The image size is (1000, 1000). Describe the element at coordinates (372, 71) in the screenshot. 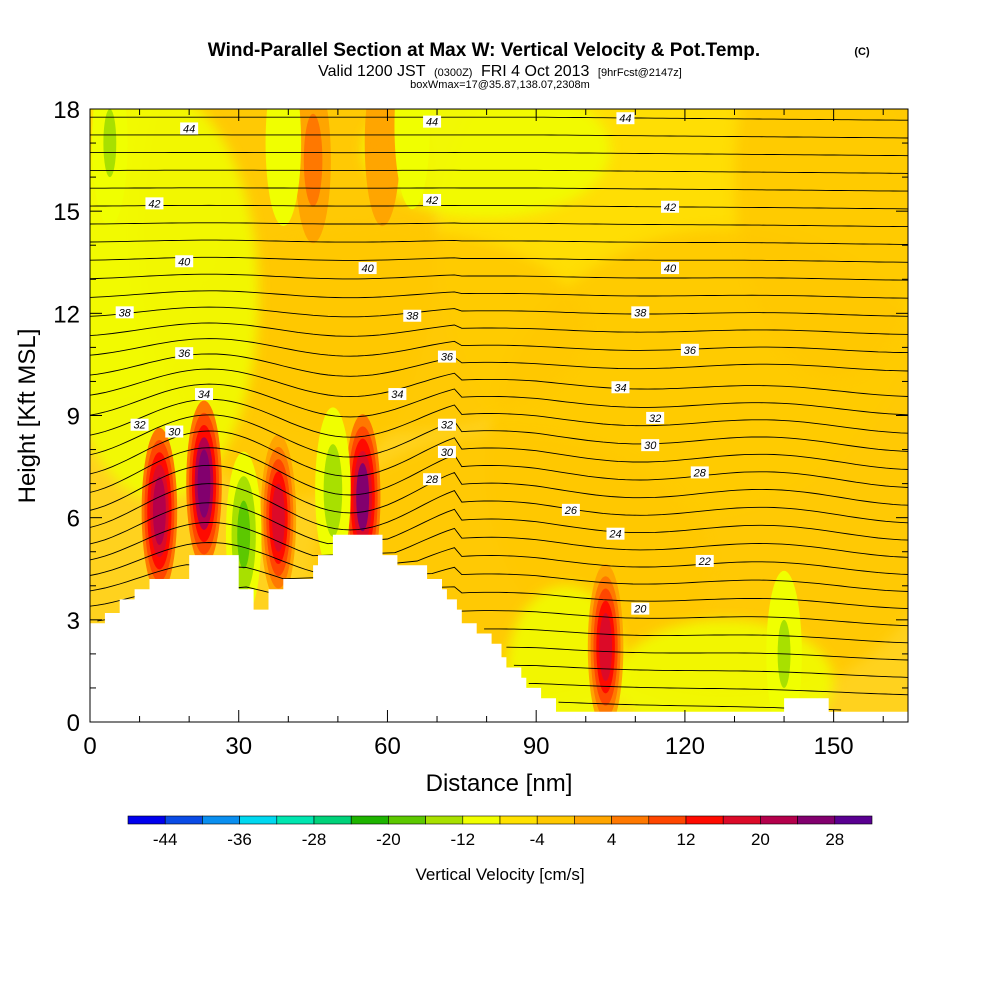

I see `subtitle-lead: Valid 1200 JST` at that location.